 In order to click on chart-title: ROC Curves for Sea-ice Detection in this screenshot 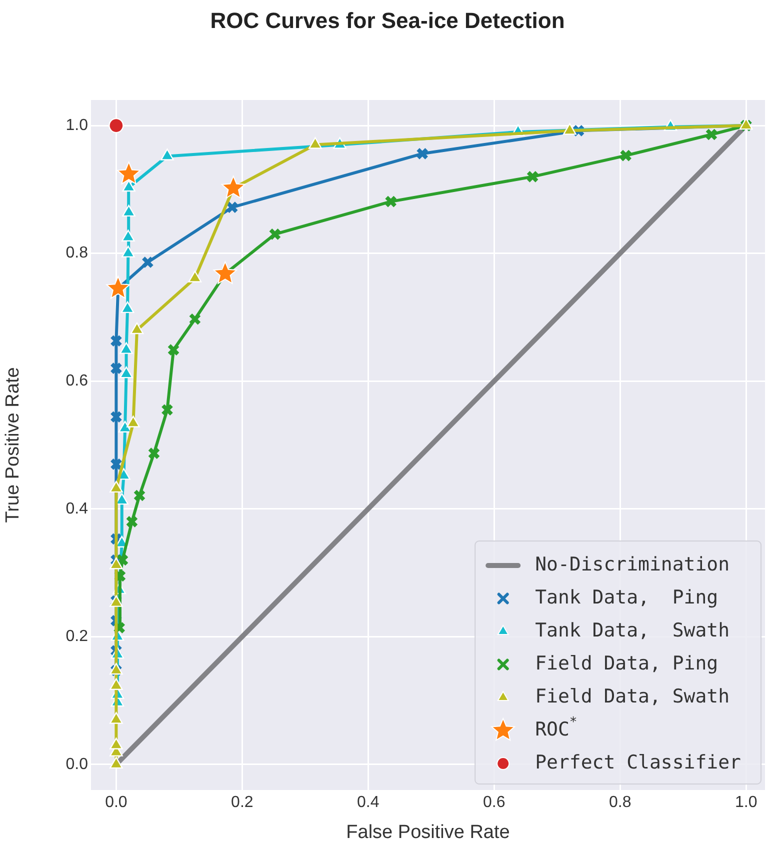, I will do `click(387, 21)`.